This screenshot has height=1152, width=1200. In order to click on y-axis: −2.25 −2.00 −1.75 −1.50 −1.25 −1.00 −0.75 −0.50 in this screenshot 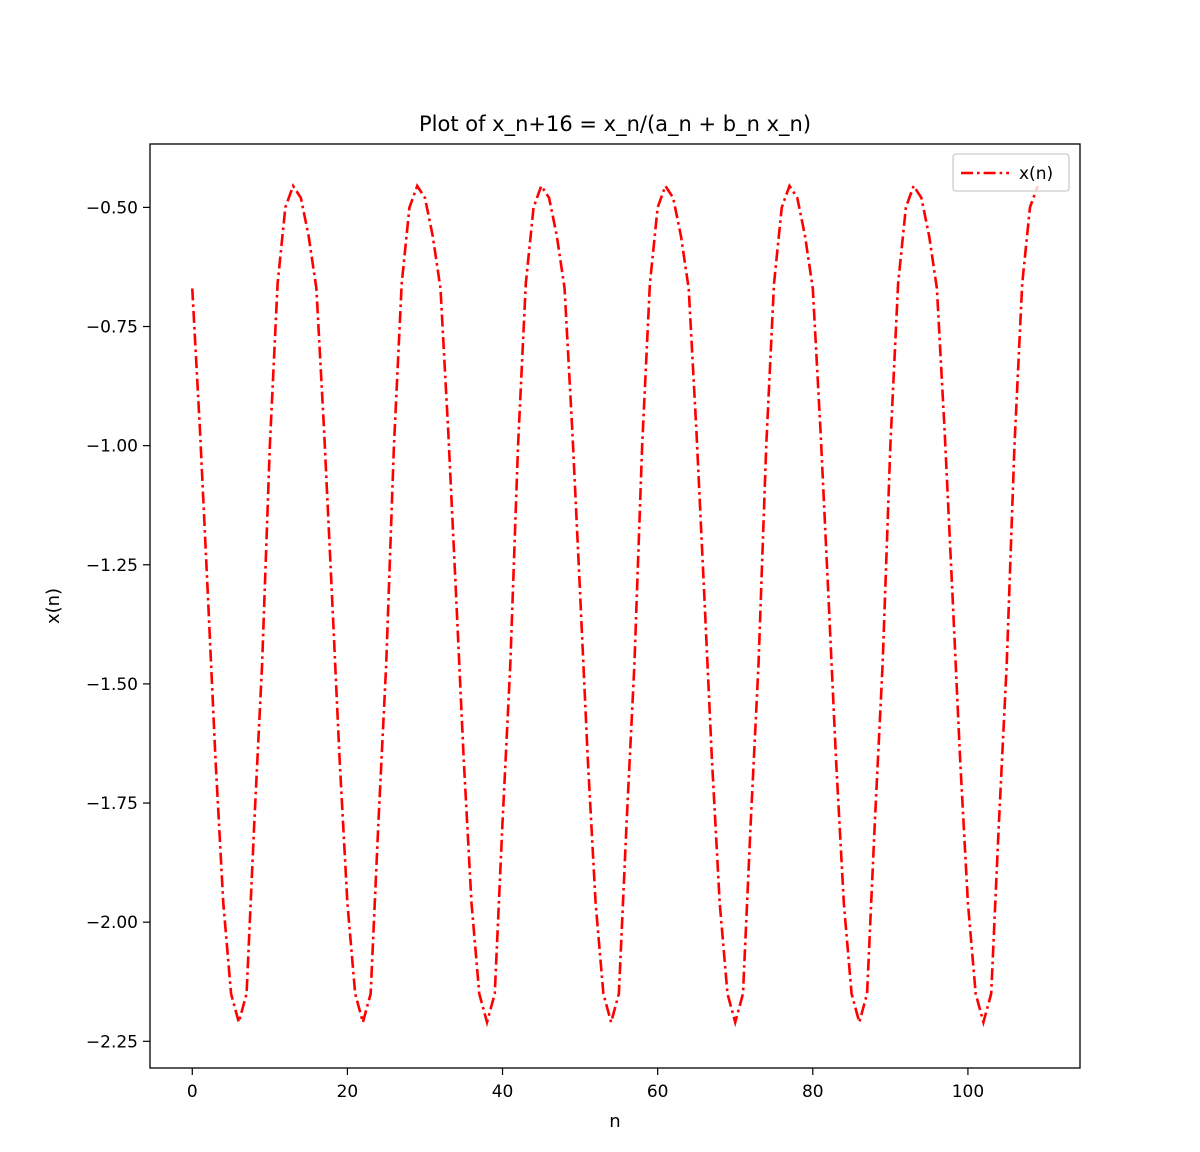, I will do `click(118, 625)`.